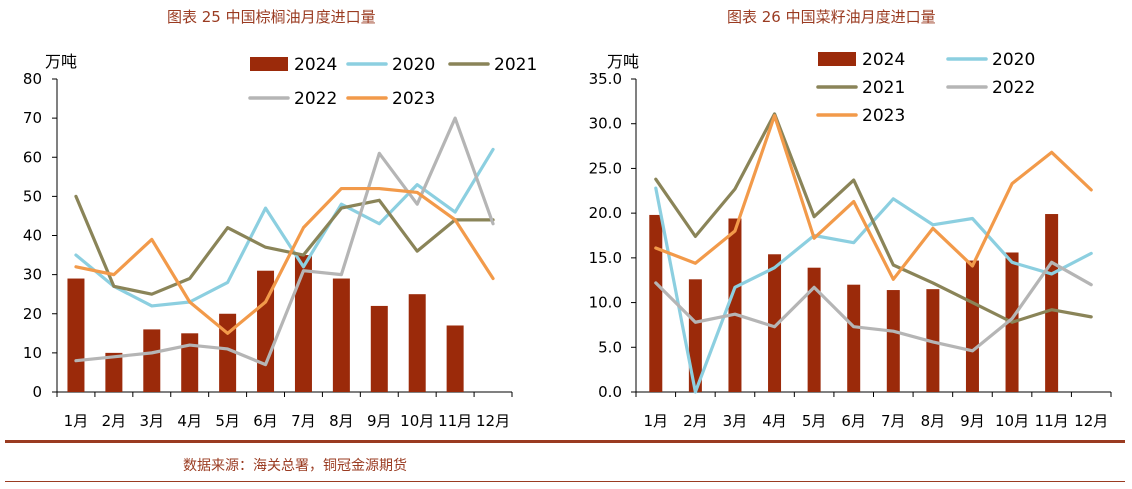 The image size is (1132, 489). I want to click on y-tick-label: 70, so click(32, 118).